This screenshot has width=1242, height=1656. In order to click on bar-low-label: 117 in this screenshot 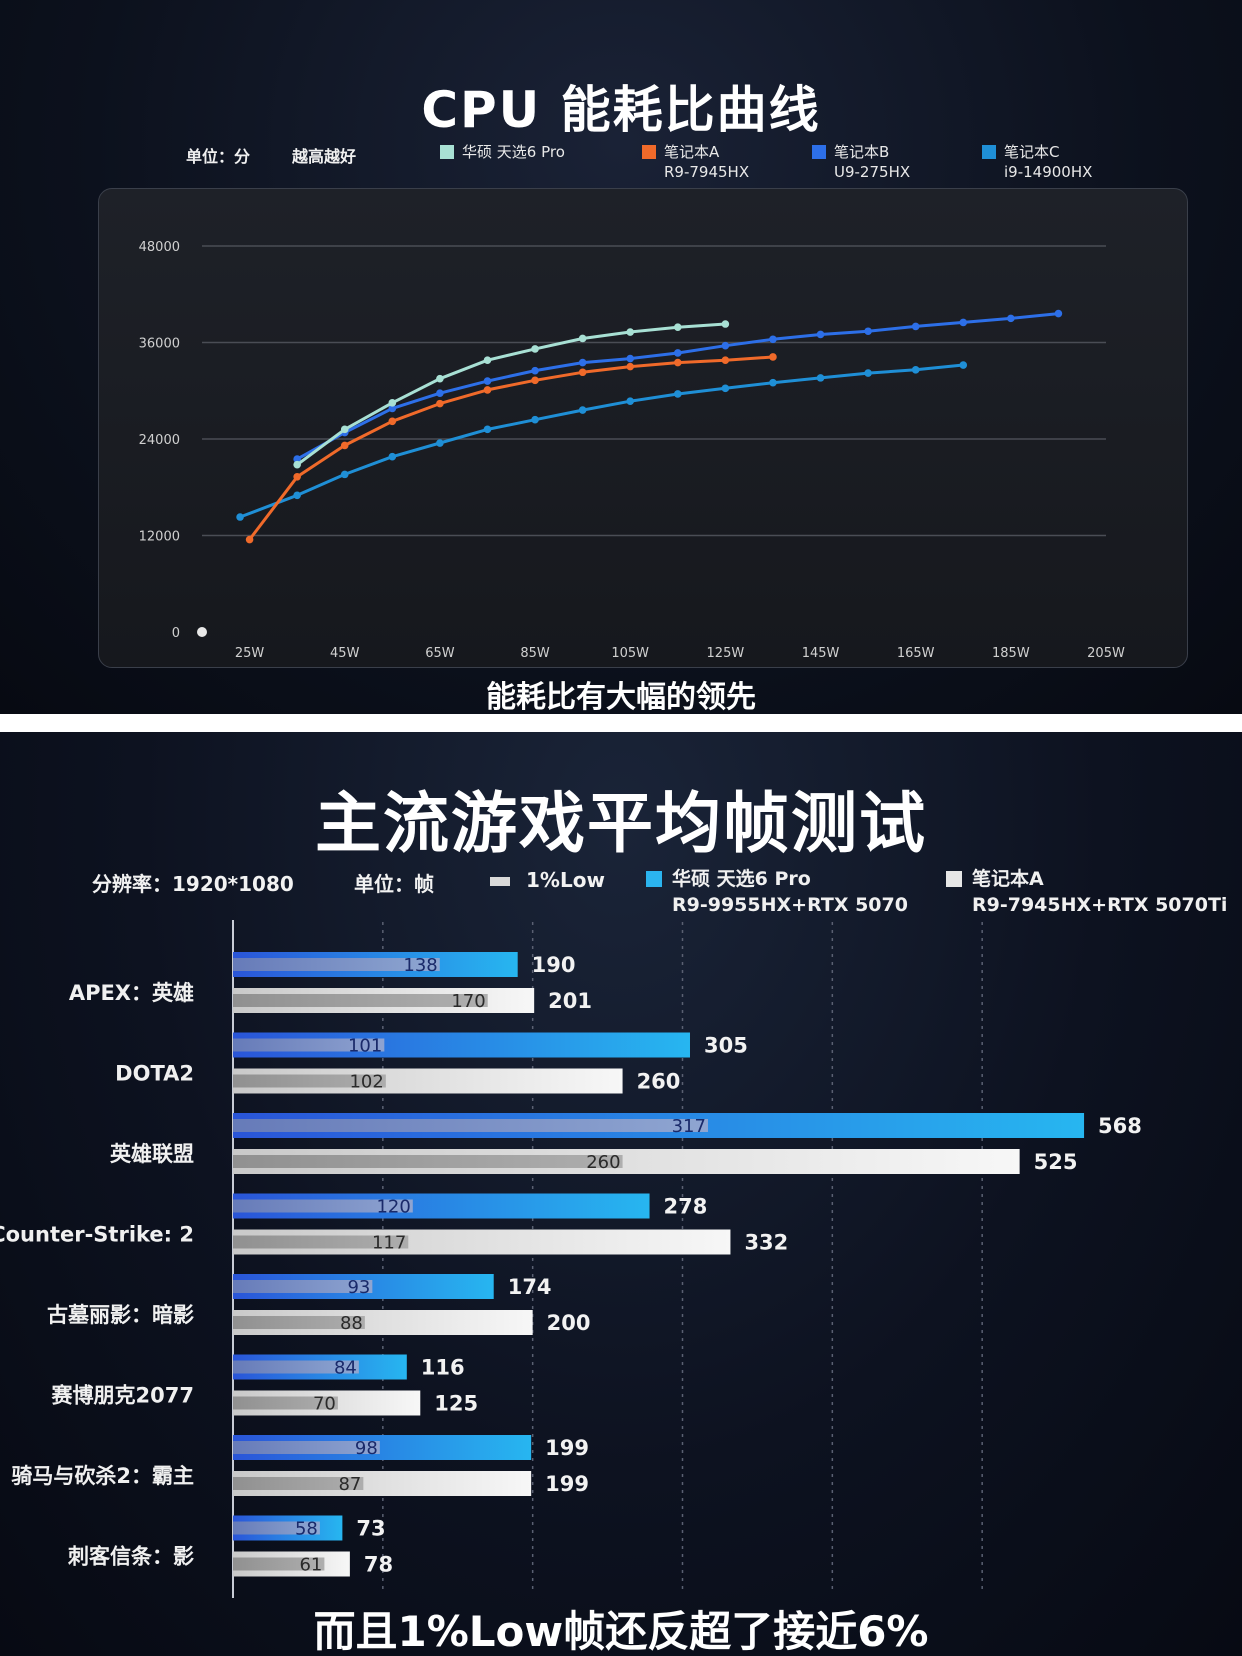, I will do `click(389, 1243)`.